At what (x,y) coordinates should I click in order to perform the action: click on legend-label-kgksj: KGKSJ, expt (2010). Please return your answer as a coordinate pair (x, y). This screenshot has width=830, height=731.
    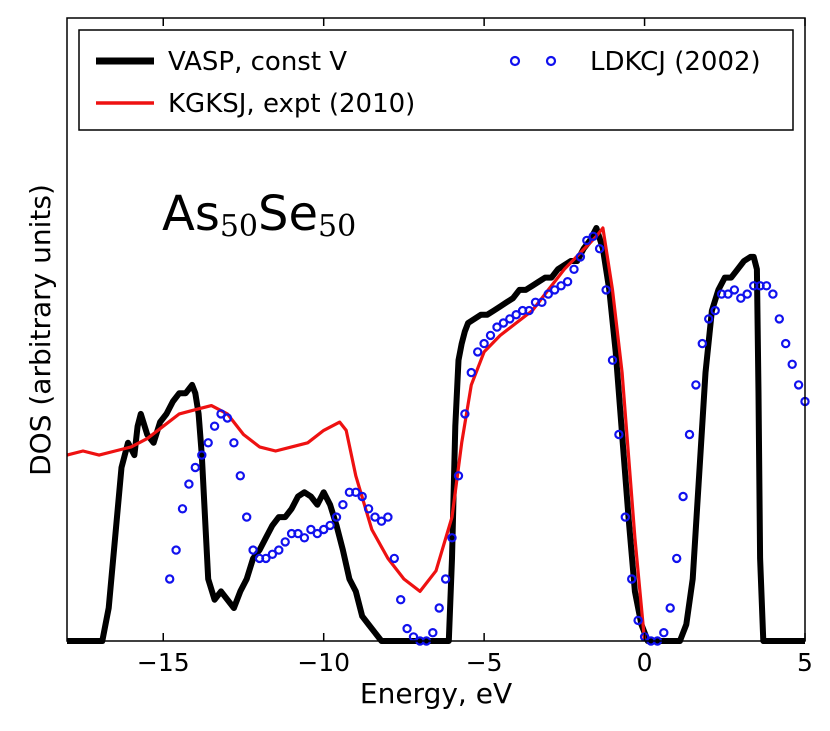
    Looking at the image, I should click on (291, 104).